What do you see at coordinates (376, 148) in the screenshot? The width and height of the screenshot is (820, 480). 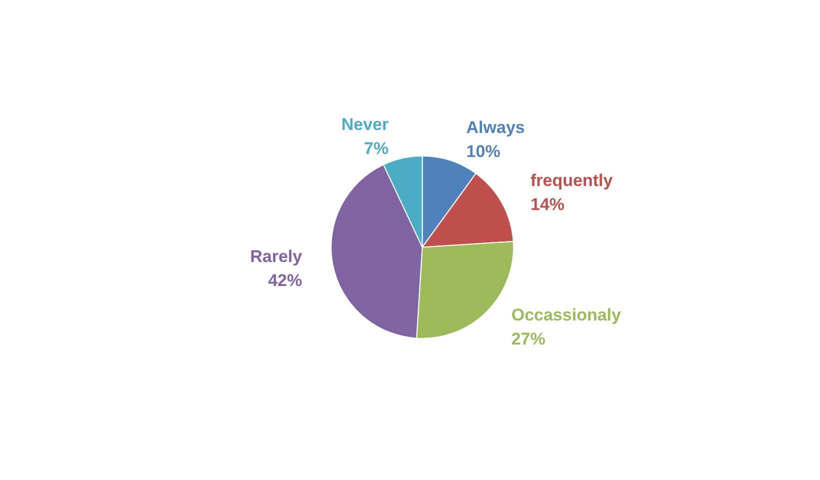 I see `data-label: 7%` at bounding box center [376, 148].